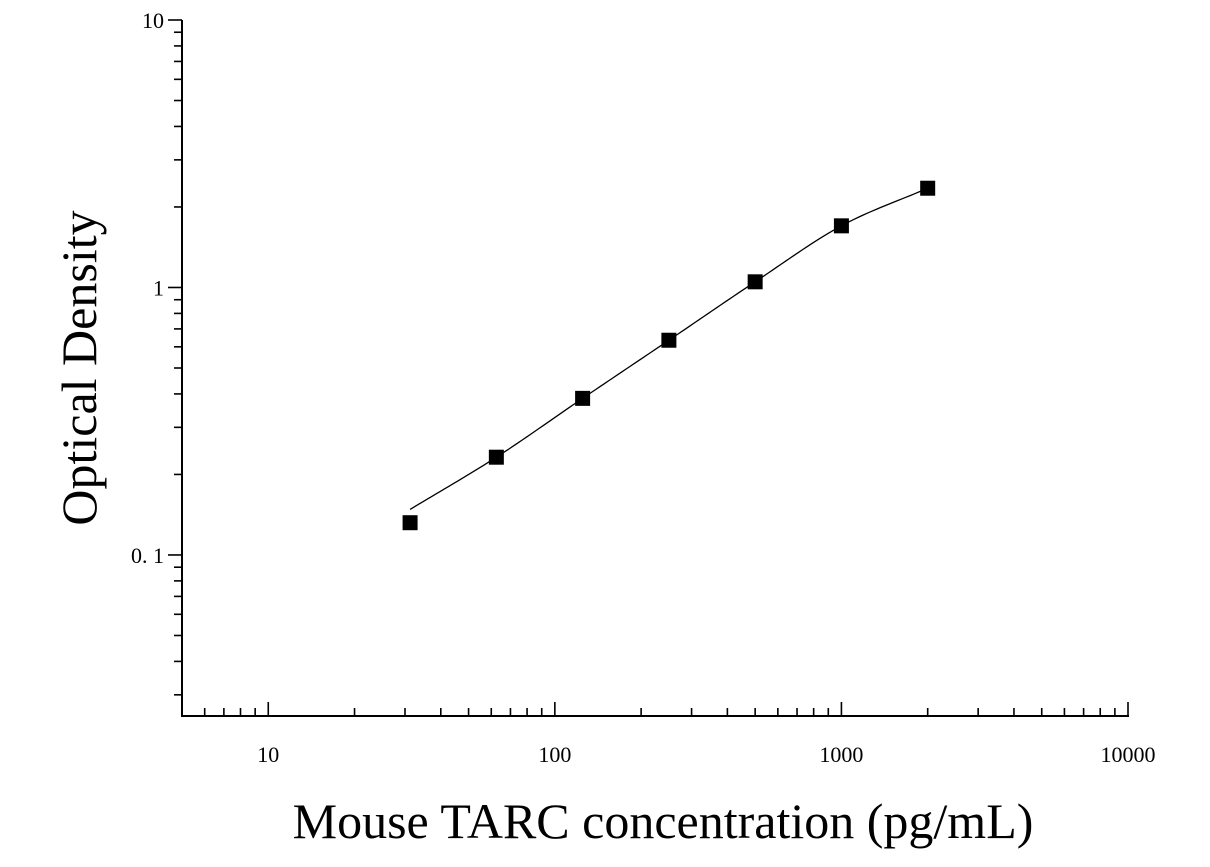 This screenshot has height=867, width=1210. What do you see at coordinates (663, 821) in the screenshot?
I see `x-axis-title: Mouse TARC concentration (pg/mL)` at bounding box center [663, 821].